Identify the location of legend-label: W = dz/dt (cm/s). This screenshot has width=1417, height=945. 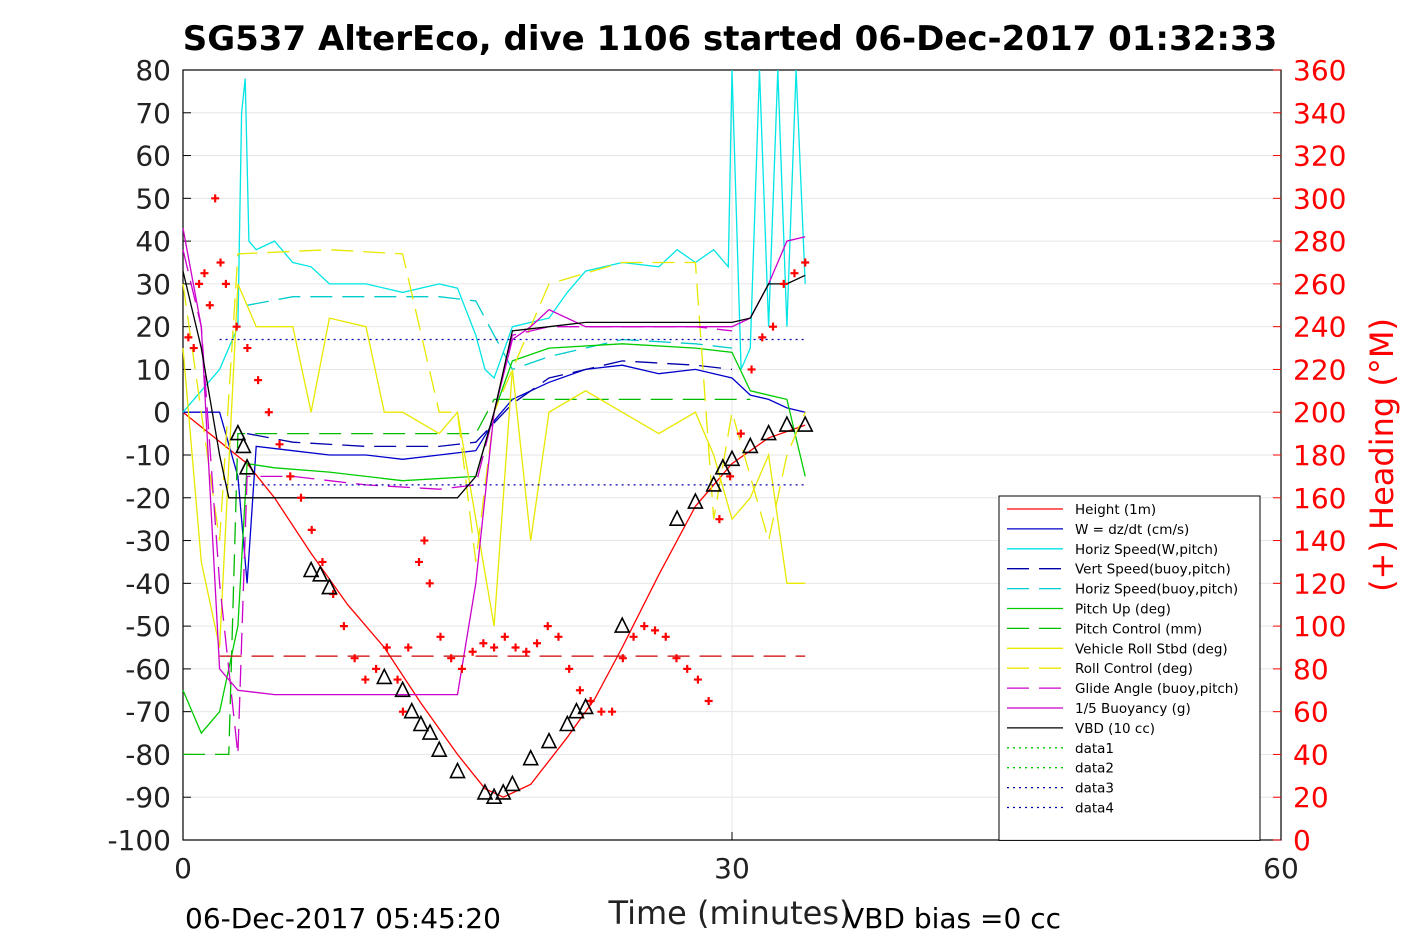
(1132, 530).